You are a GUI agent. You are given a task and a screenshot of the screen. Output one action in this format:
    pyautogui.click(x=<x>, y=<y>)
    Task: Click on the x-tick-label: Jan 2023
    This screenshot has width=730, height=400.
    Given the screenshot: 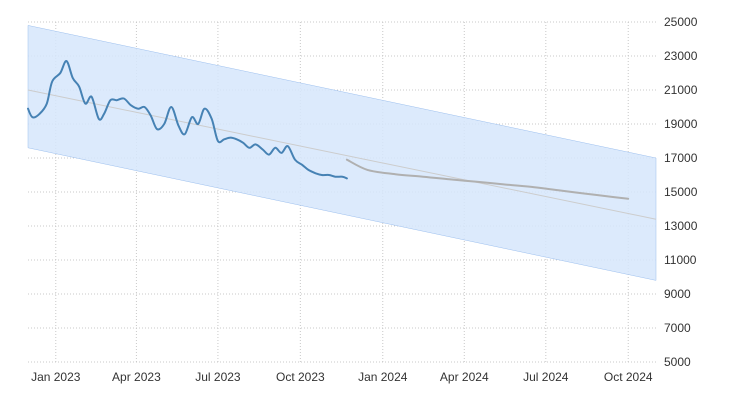 What is the action you would take?
    pyautogui.click(x=56, y=377)
    